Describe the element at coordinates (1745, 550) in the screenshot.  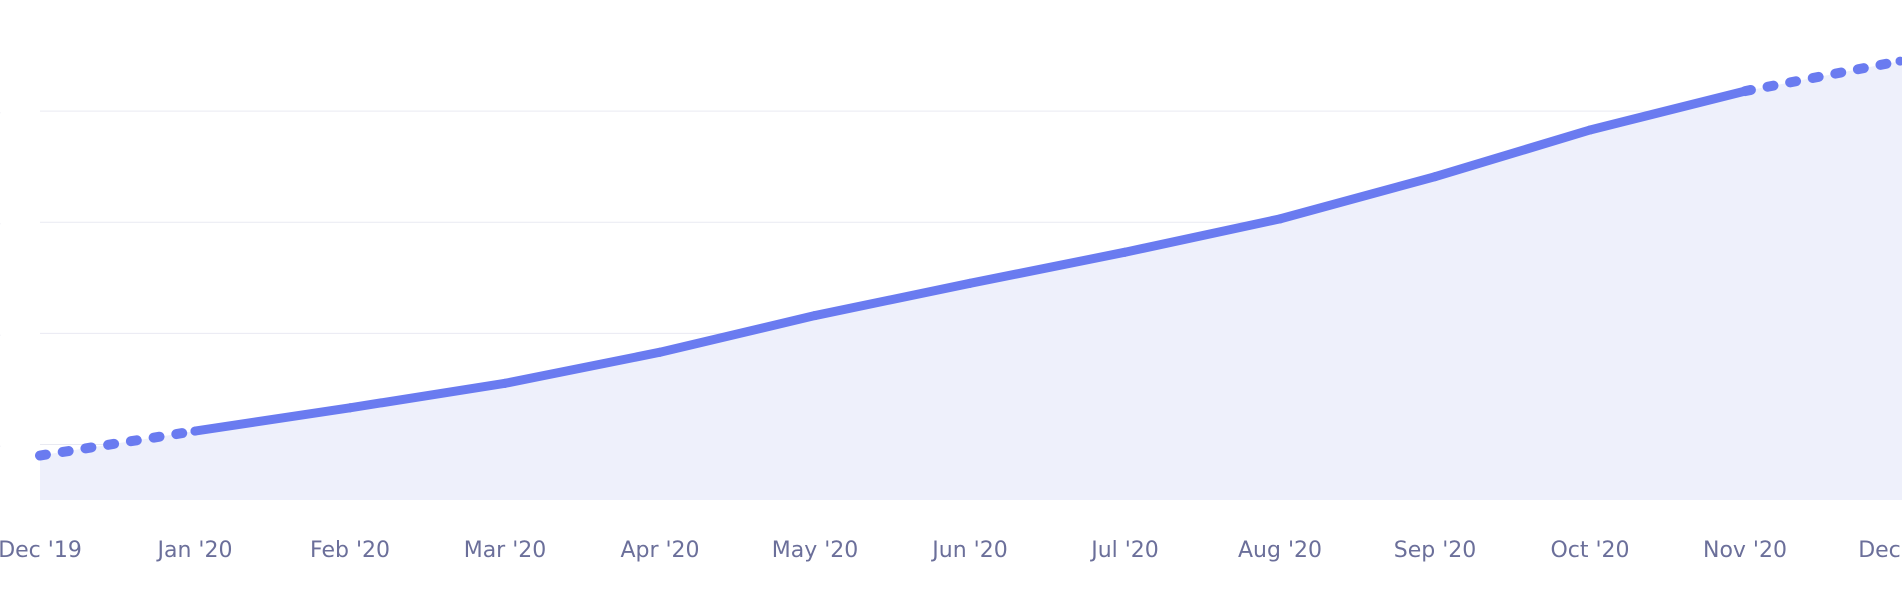
I see `x-tick-label: Nov '20` at that location.